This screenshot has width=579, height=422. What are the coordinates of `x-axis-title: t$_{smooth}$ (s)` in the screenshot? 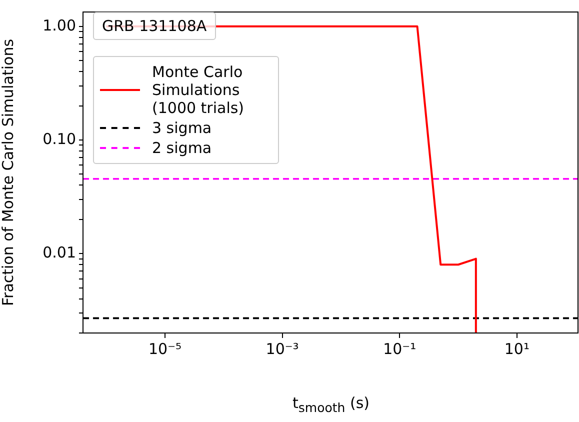 It's located at (331, 404).